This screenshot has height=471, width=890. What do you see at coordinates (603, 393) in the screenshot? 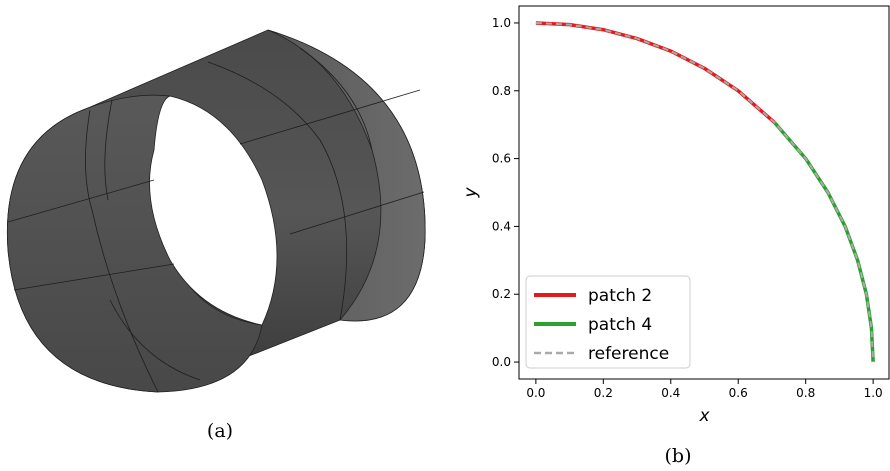
I see `x-tick-label: 0.2` at bounding box center [603, 393].